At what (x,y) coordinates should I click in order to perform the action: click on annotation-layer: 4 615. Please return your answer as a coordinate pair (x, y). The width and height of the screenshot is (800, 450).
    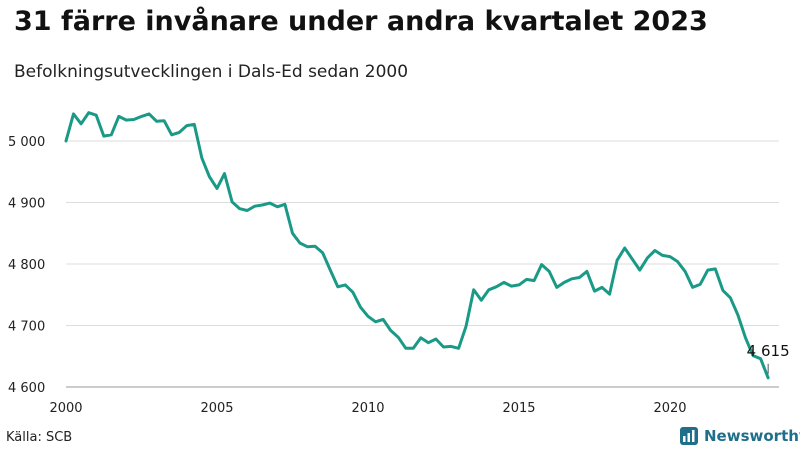
    Looking at the image, I should click on (768, 358).